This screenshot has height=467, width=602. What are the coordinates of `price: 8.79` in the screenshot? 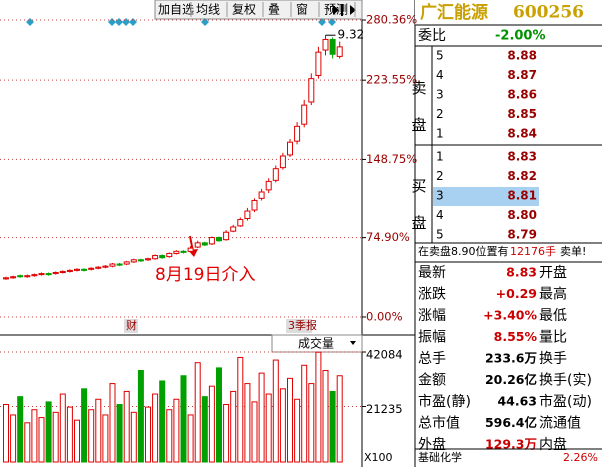 It's located at (522, 235).